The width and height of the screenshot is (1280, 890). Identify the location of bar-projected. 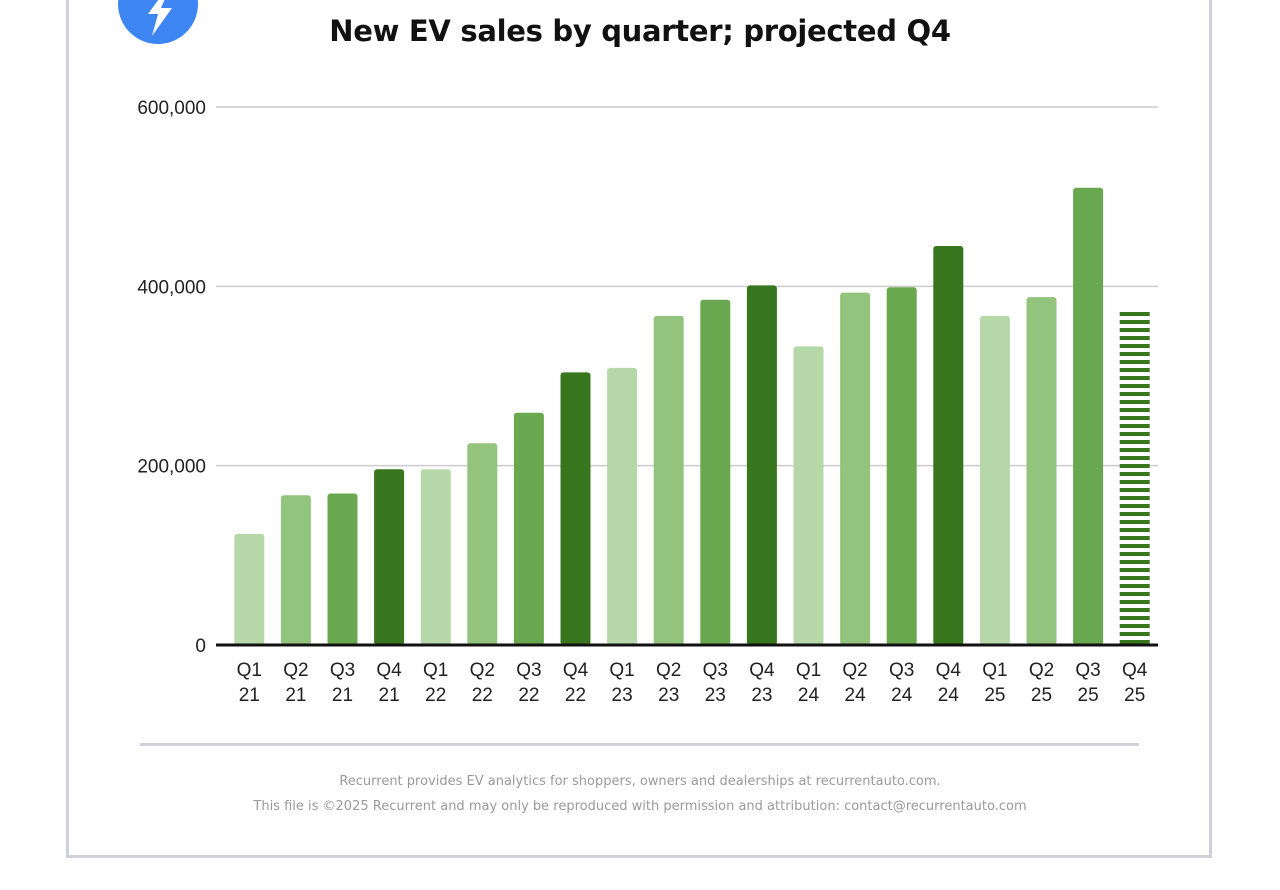
(1134, 477).